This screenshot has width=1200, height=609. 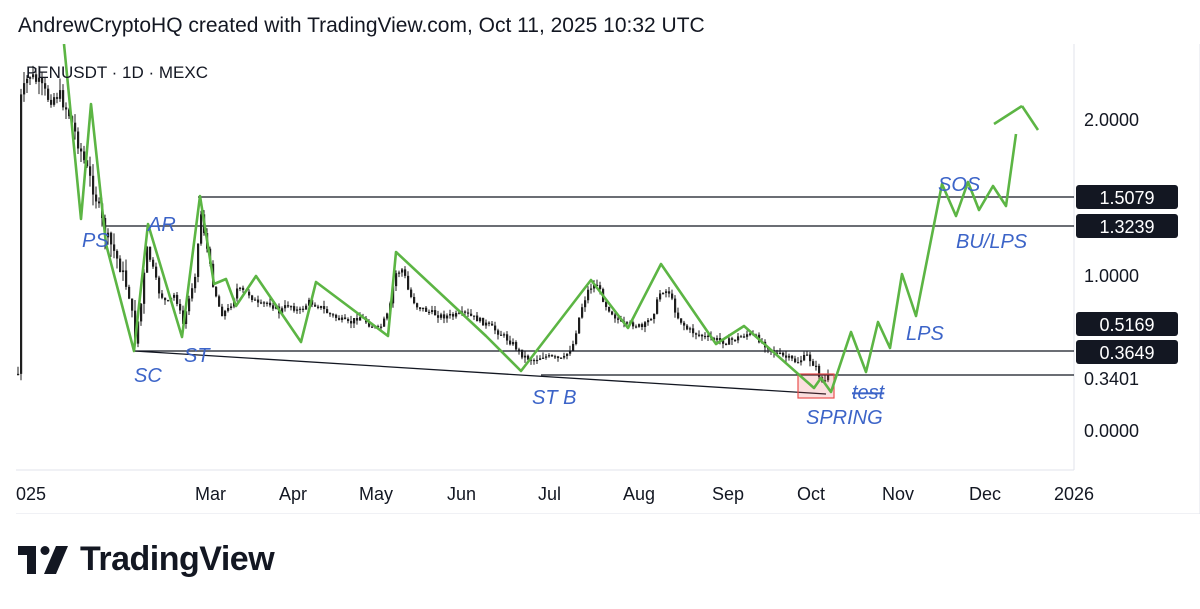 I want to click on price-tick-label: 0.3401, so click(x=1111, y=379).